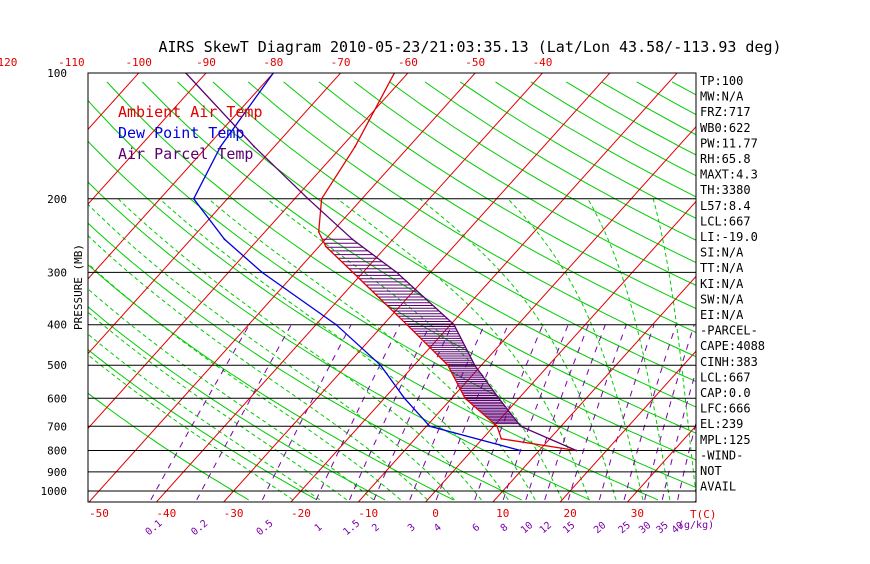  I want to click on top-temp-tick-label: -50, so click(475, 62).